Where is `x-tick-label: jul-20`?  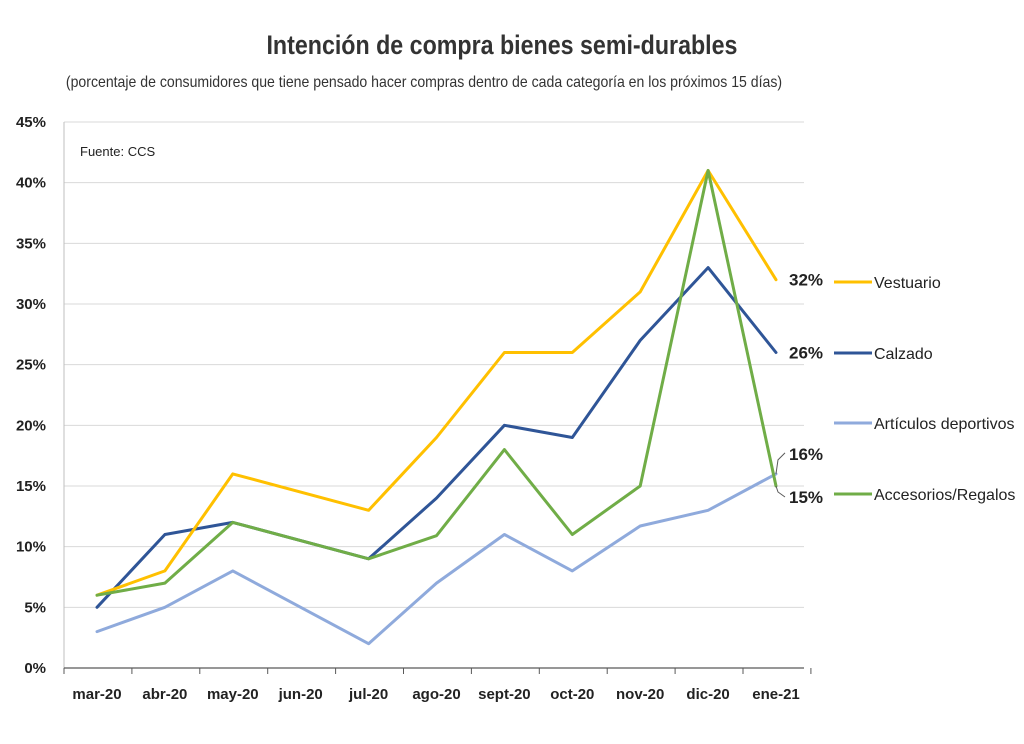
x-tick-label: jul-20 is located at coordinates (368, 694).